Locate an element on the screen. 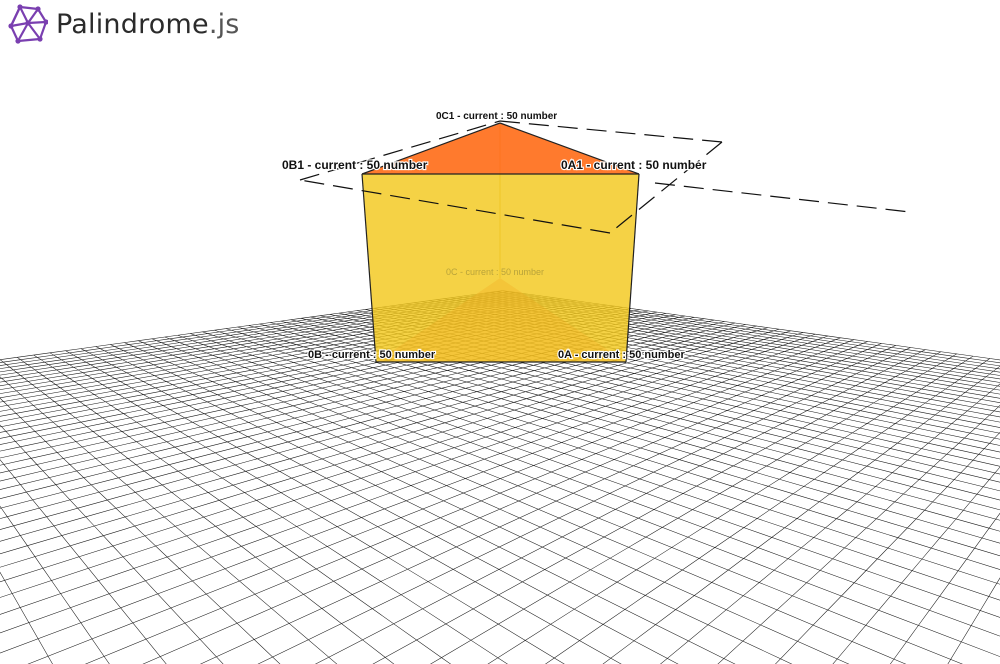 This screenshot has height=664, width=1000. vertex-label-0b: 0B - current : 50 number is located at coordinates (372, 355).